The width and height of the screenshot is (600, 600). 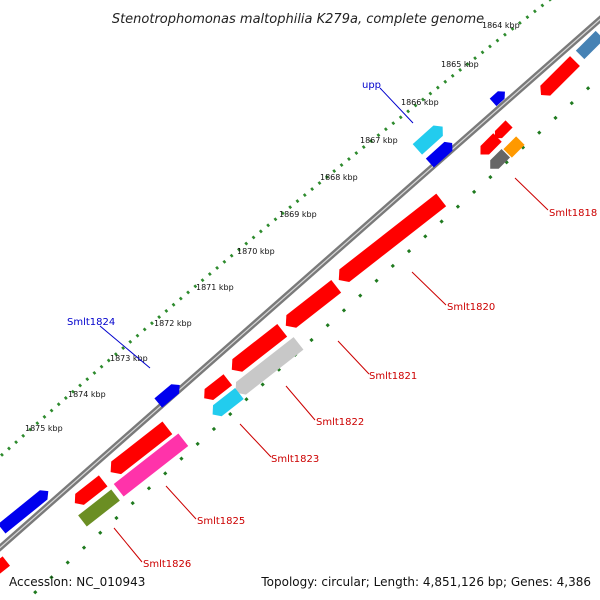 I want to click on gene-reverse-1866a, so click(x=502, y=130).